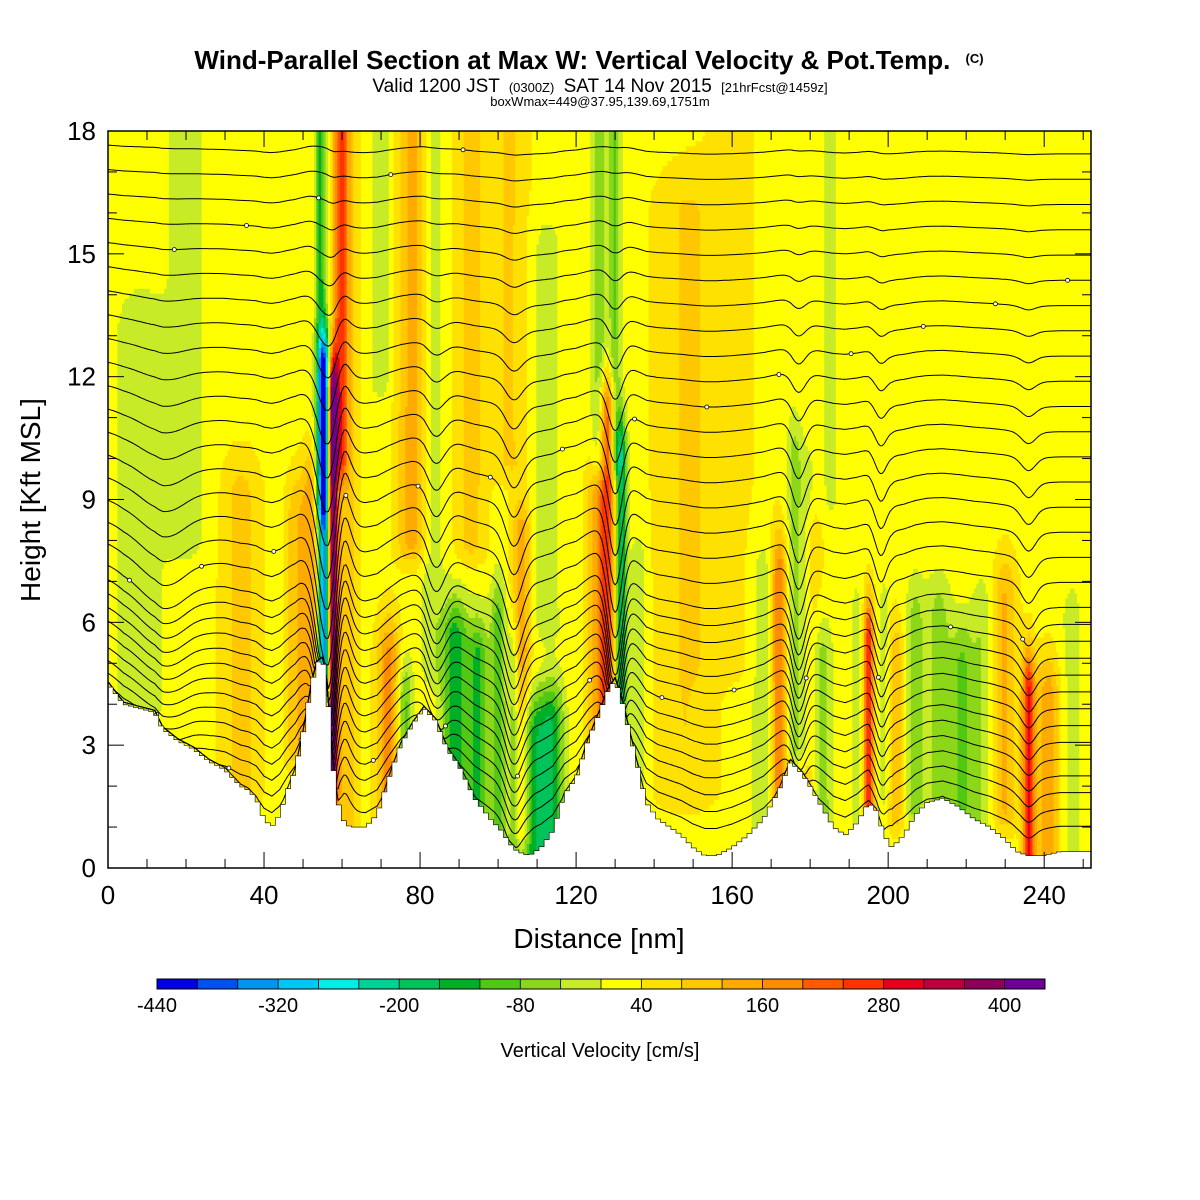  Describe the element at coordinates (89, 500) in the screenshot. I see `y-tick-label: 9` at that location.